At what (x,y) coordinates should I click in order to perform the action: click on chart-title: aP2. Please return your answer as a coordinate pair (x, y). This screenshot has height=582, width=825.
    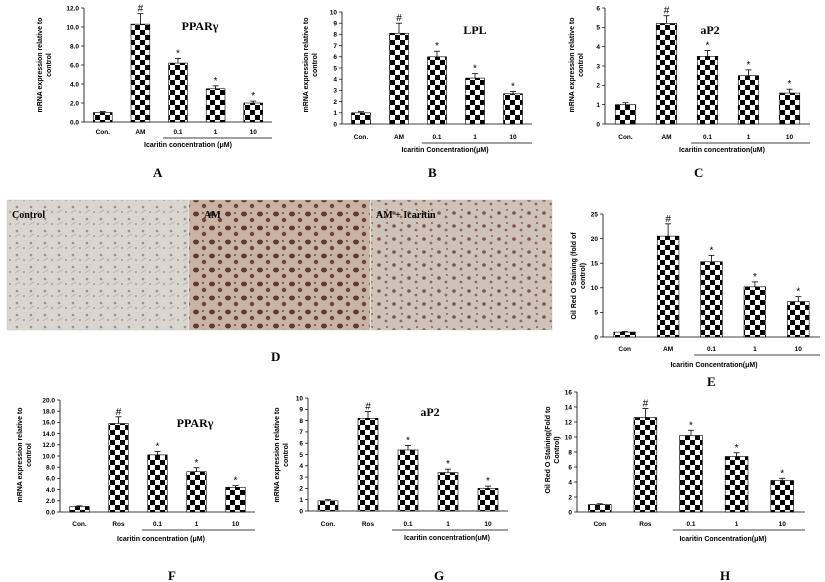
    Looking at the image, I should click on (429, 412).